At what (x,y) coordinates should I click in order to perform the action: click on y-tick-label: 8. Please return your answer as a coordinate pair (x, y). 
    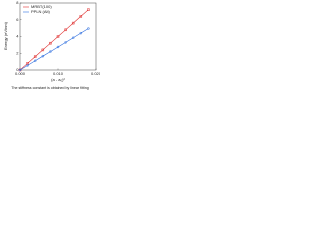
    Looking at the image, I should click on (17, 2).